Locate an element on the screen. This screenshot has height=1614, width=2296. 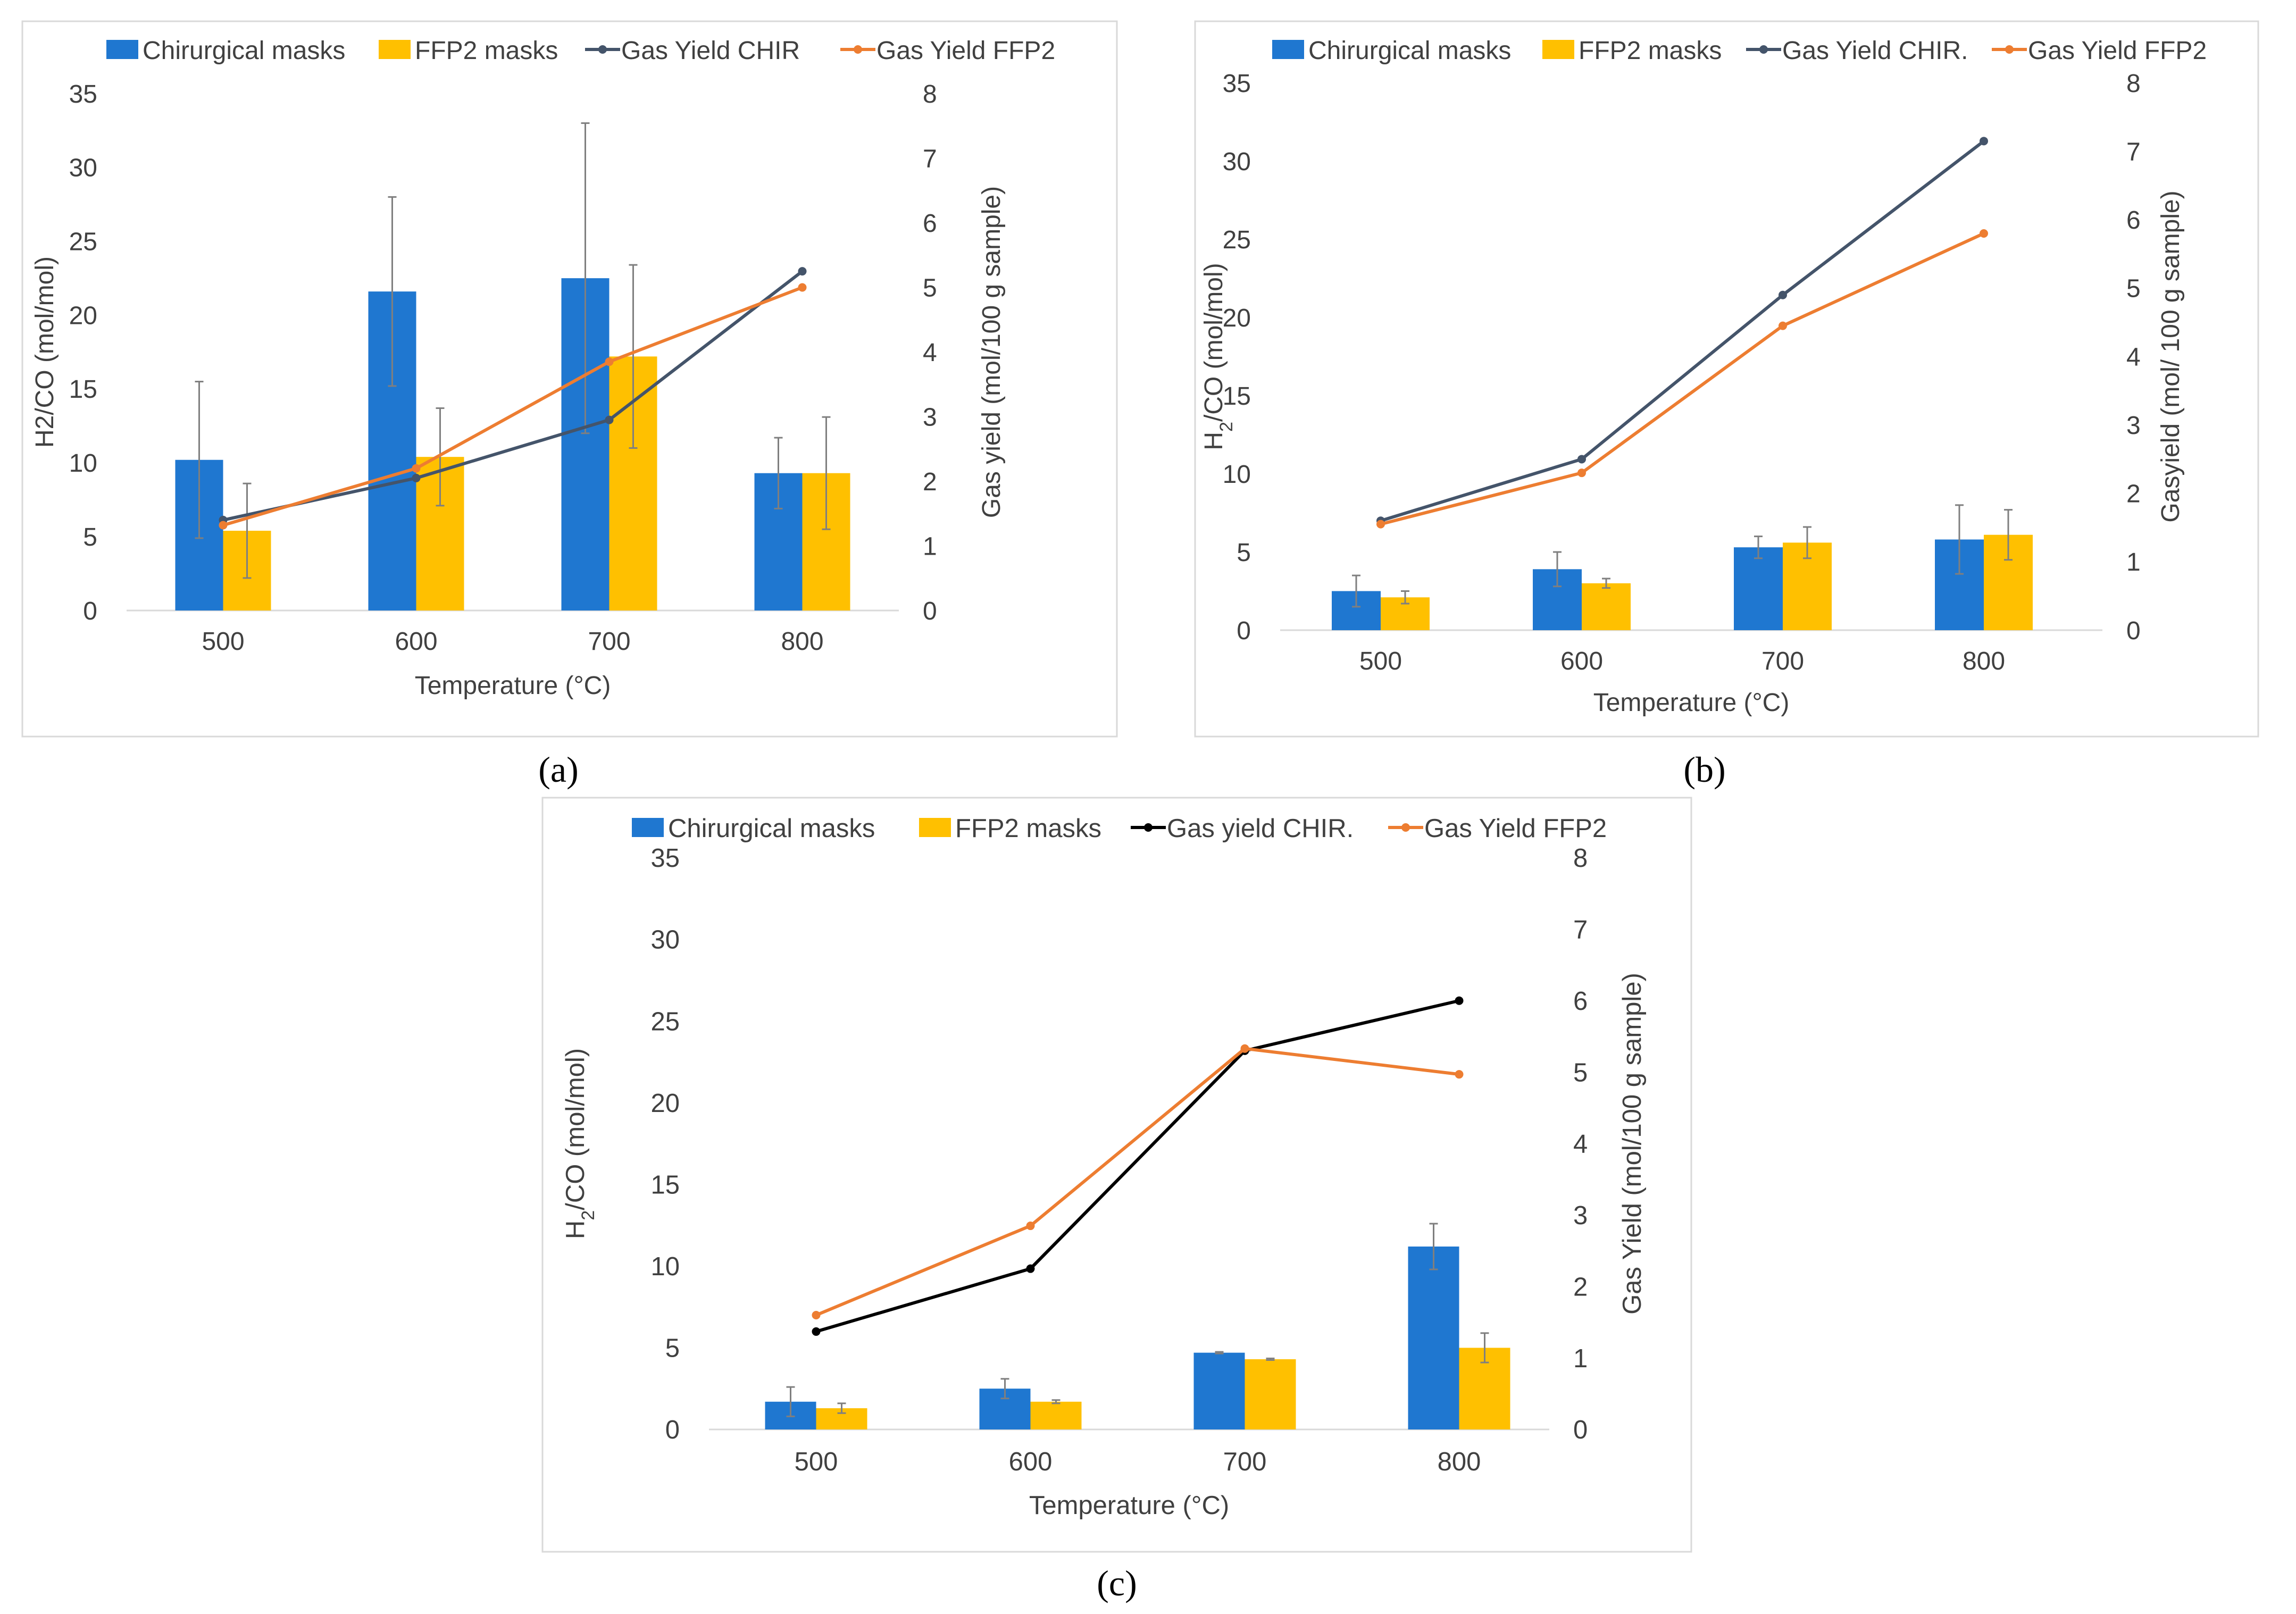
legend-label: Chirurgical masks is located at coordinates (244, 51).